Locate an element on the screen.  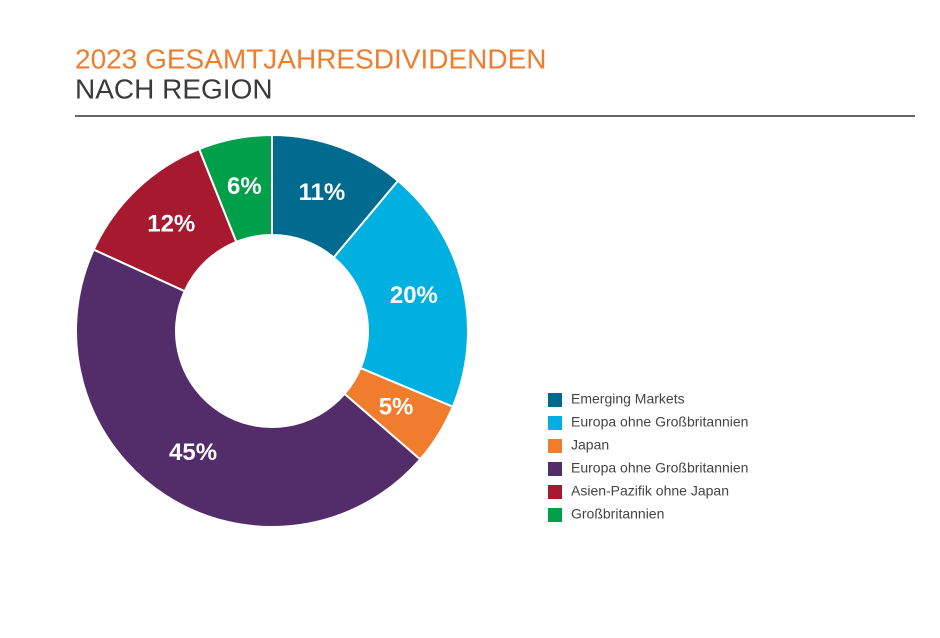
chart-title: 2023 GESAMTJAHRESDIVIDENDEN is located at coordinates (310, 58).